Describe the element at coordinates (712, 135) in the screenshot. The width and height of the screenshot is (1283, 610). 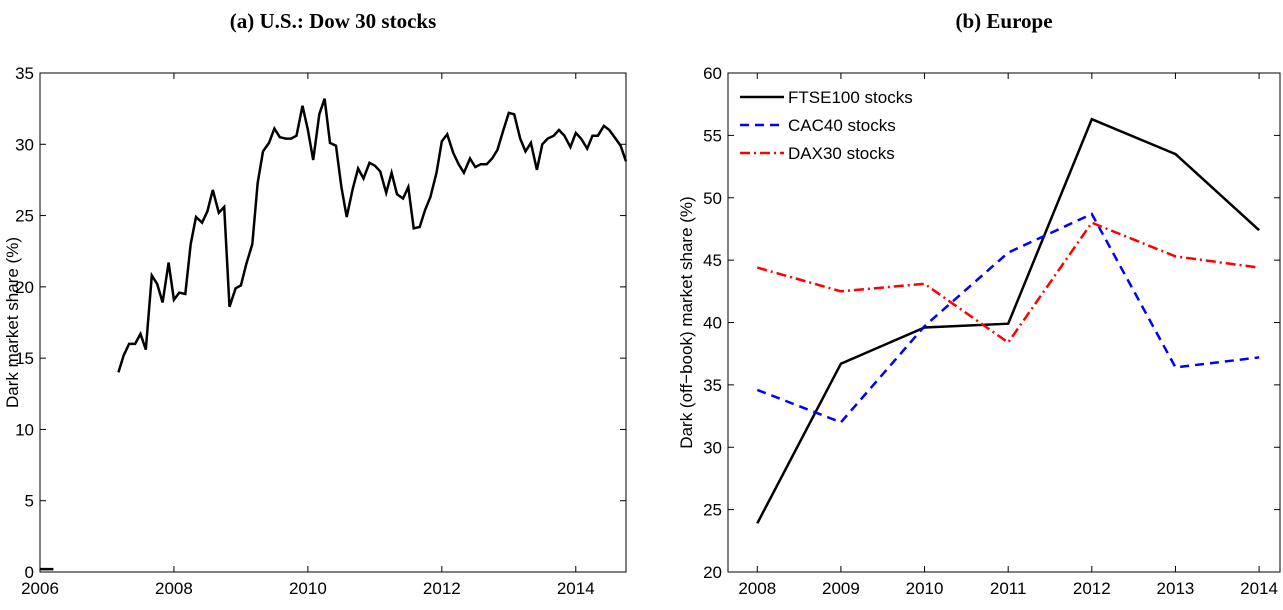
I see `y-tick-label: 55` at that location.